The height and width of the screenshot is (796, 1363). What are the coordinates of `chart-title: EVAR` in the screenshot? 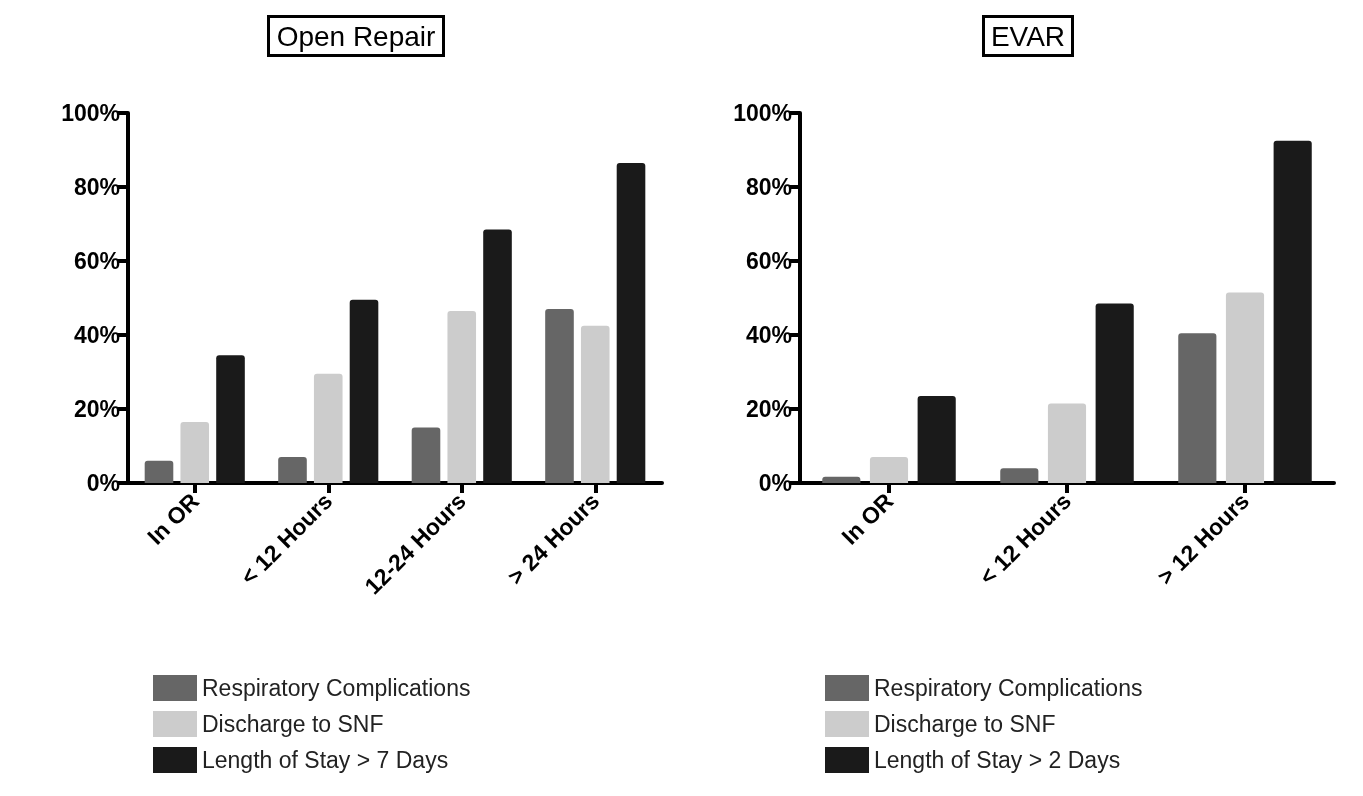 It's located at (1028, 36).